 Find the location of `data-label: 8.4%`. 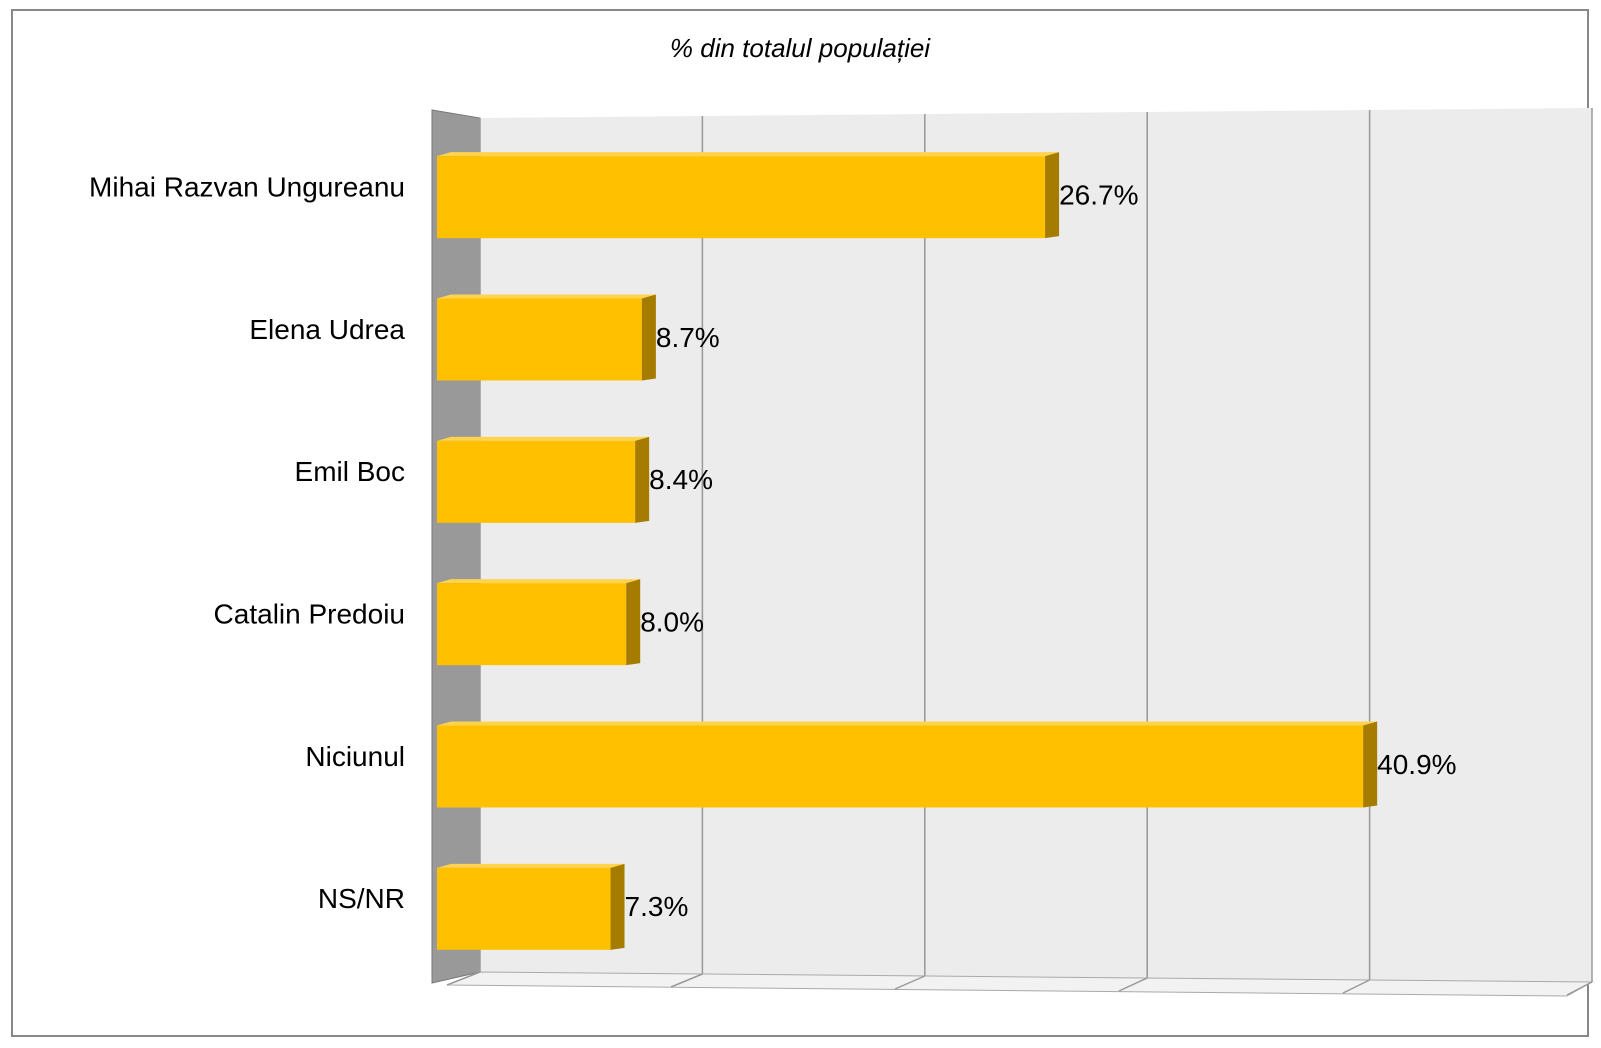

data-label: 8.4% is located at coordinates (681, 479).